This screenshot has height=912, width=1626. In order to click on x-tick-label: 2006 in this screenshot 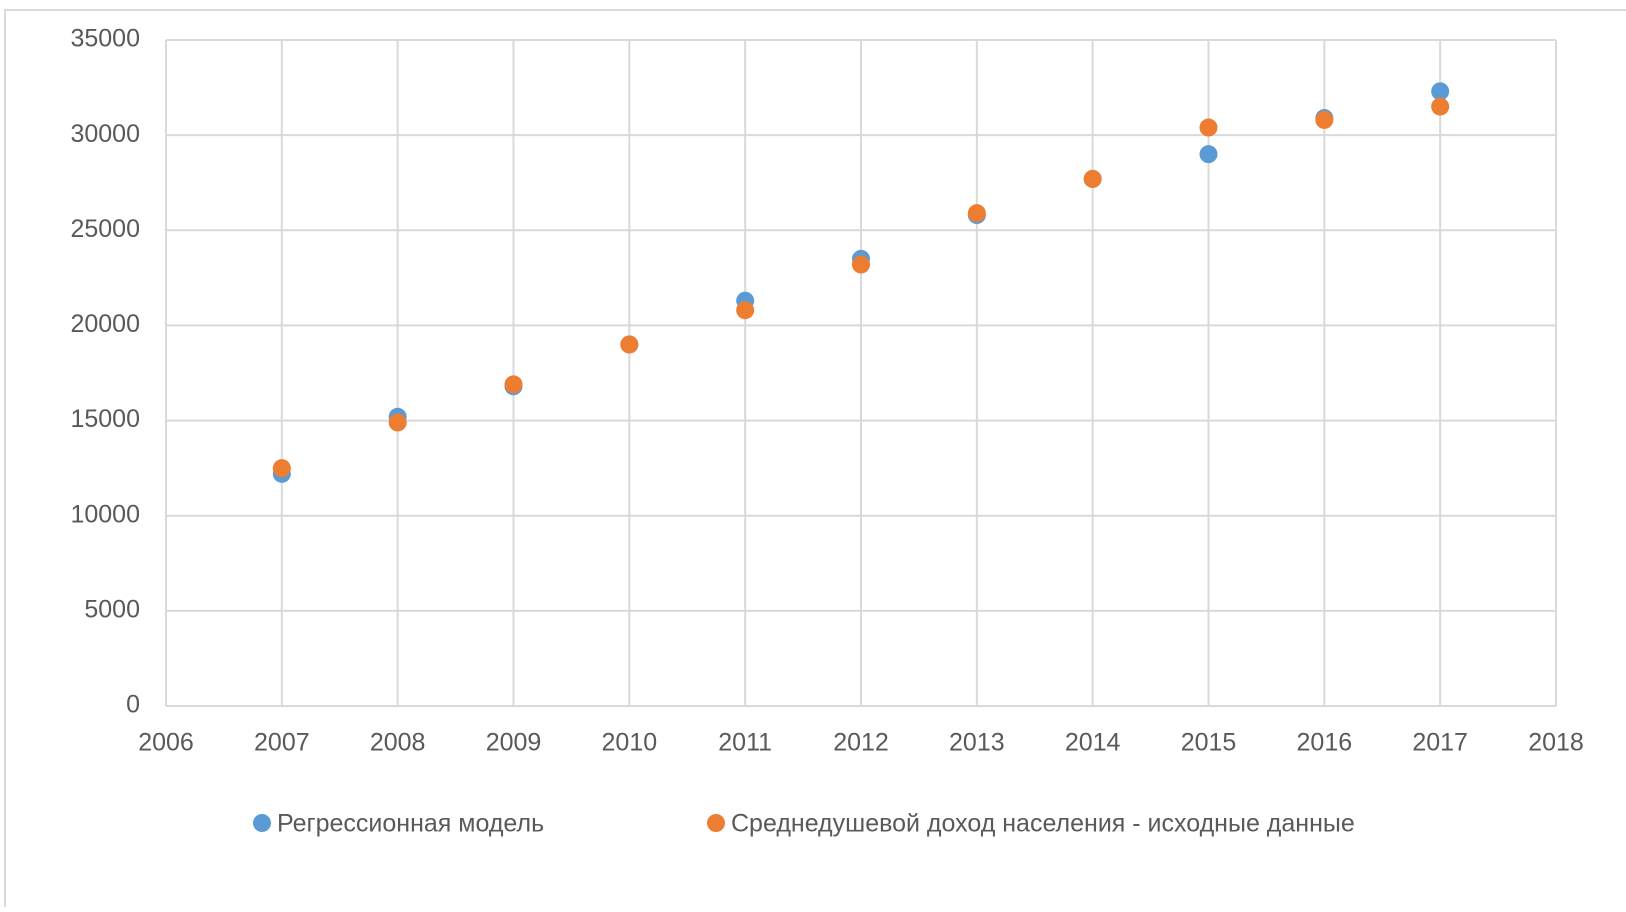, I will do `click(166, 743)`.